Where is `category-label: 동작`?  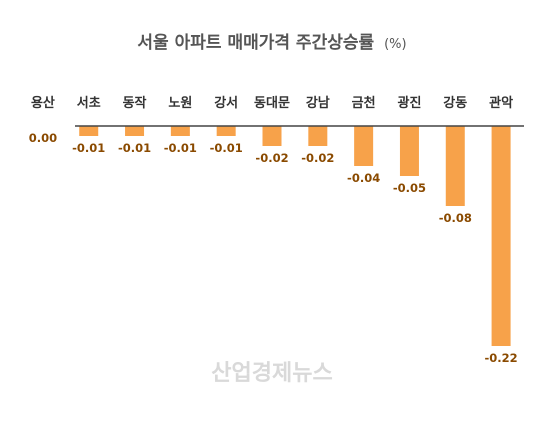
category-label: 동작 is located at coordinates (135, 103).